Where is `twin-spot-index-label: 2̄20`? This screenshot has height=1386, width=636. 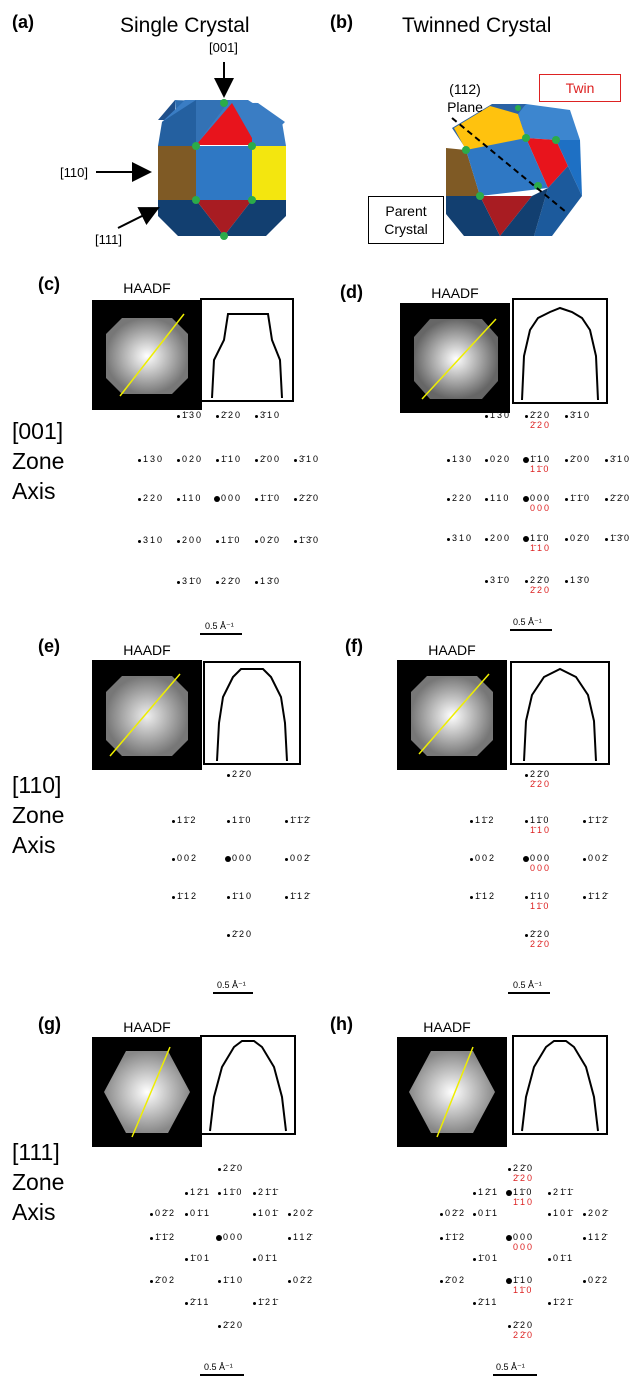 twin-spot-index-label: 2̄20 is located at coordinates (541, 784).